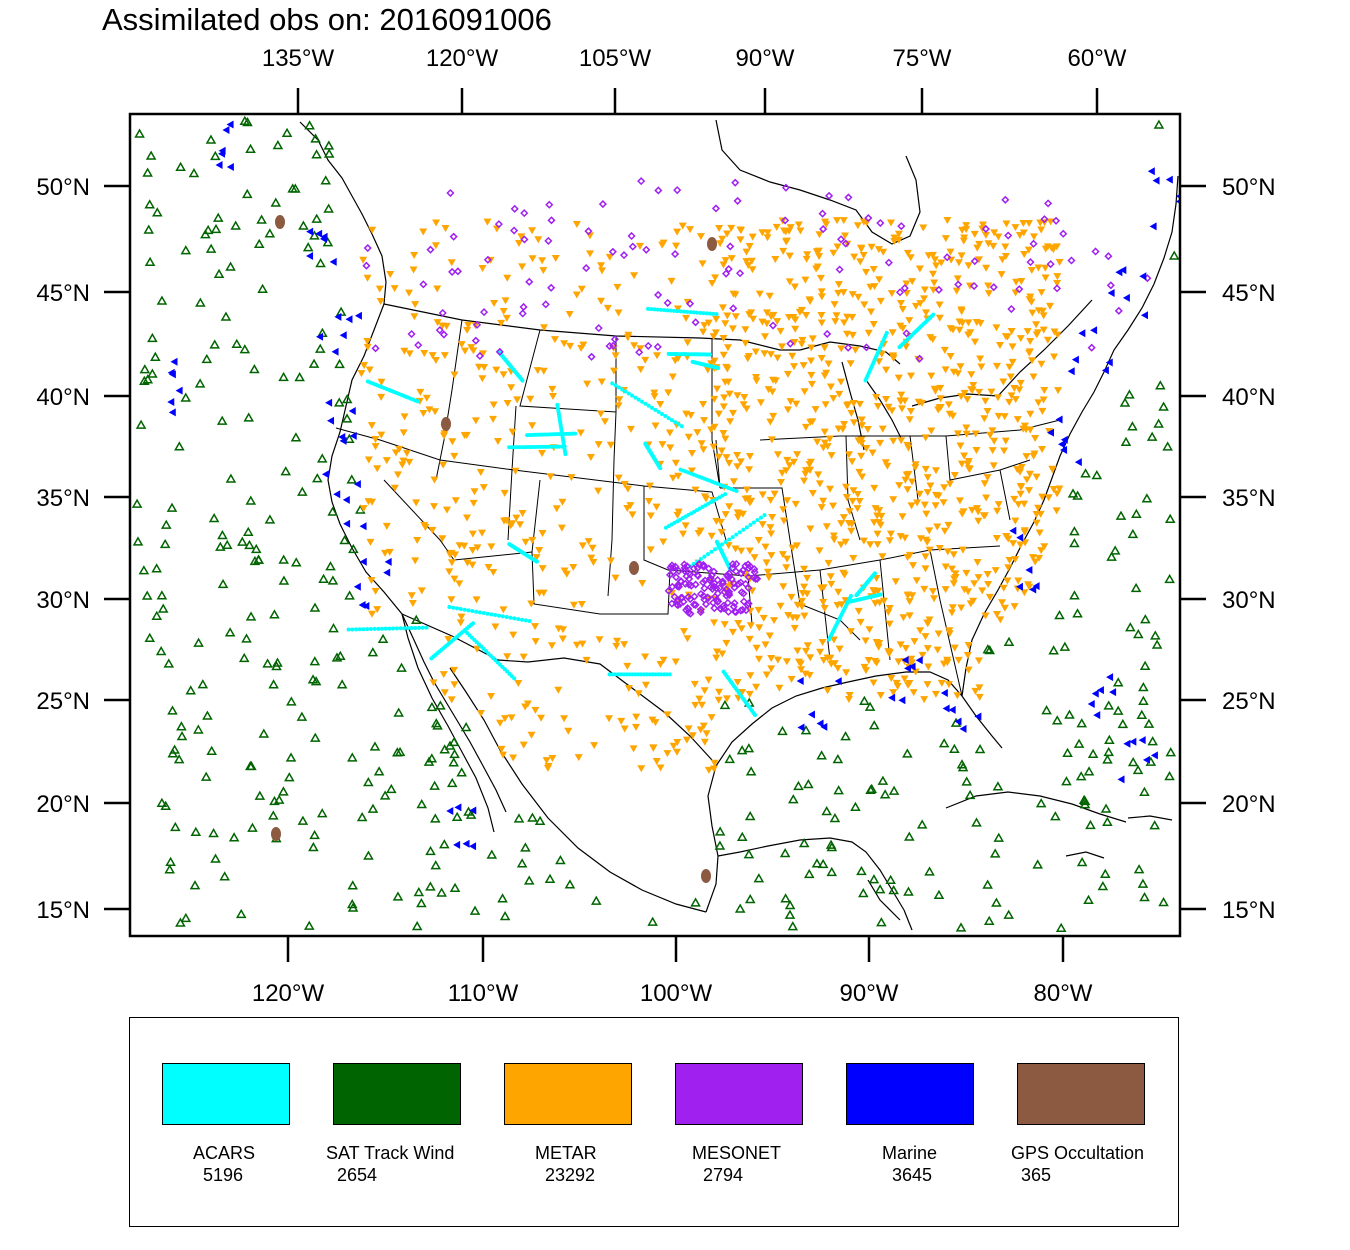 This screenshot has width=1350, height=1250. Describe the element at coordinates (1249, 701) in the screenshot. I see `right-tick-label: 25°N` at that location.